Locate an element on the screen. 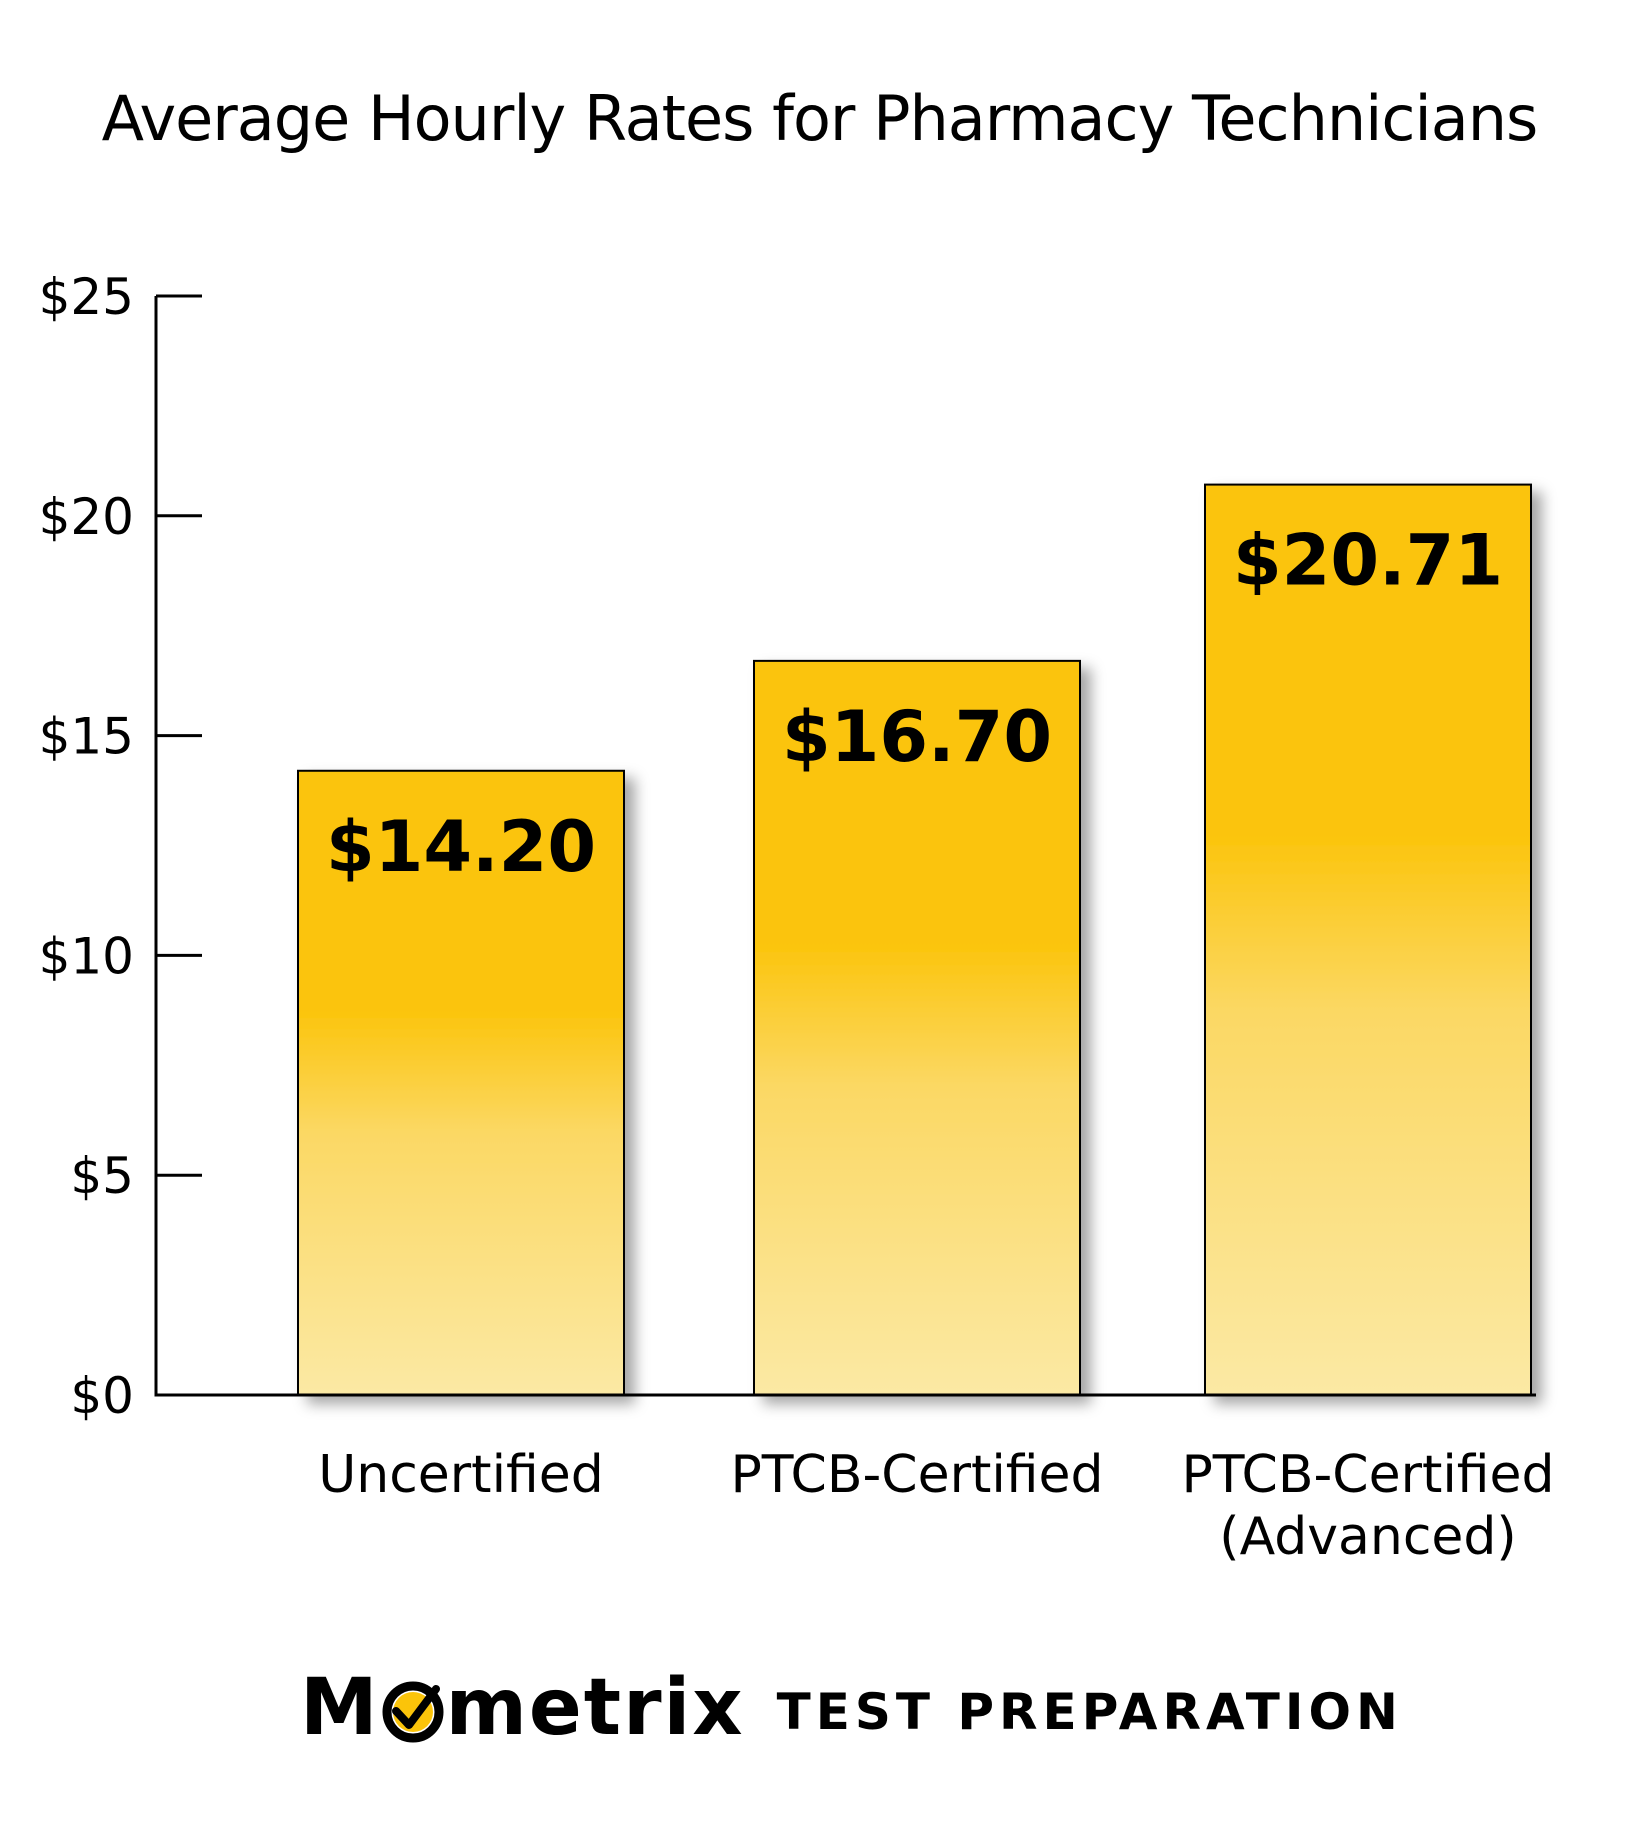 The image size is (1639, 1833). x-category-label-2: PTCB-Certified (Advanced) is located at coordinates (1367, 1506).